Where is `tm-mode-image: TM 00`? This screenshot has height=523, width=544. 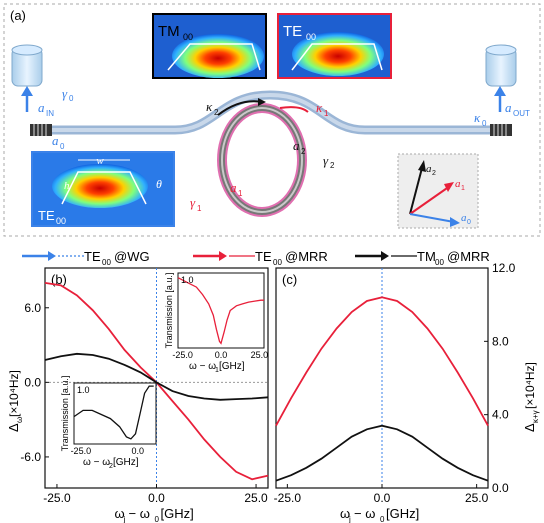 tm-mode-image: TM 00 is located at coordinates (209, 46).